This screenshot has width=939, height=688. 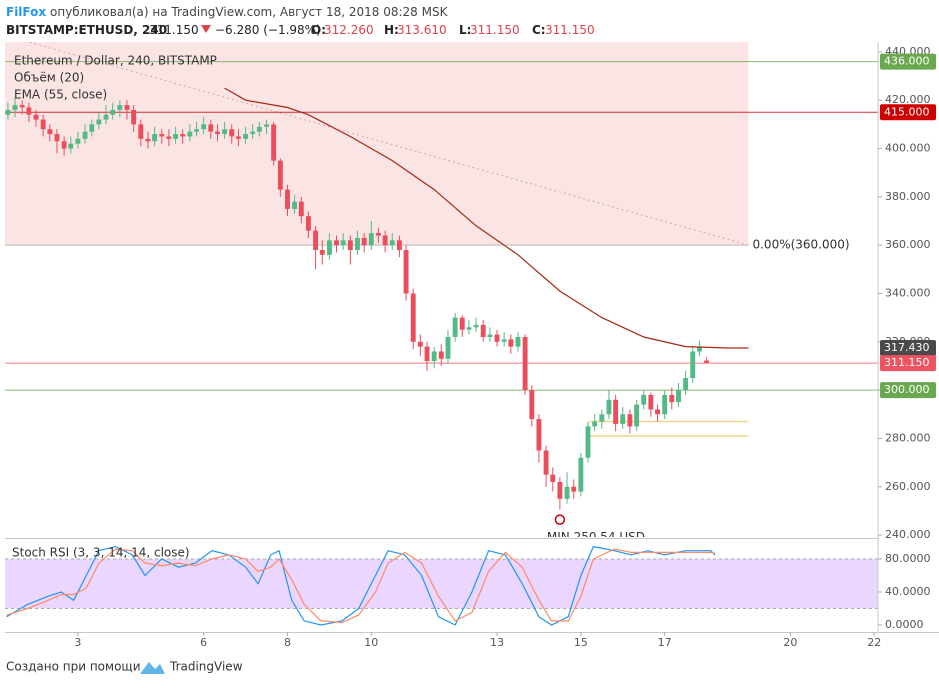 I want to click on x-tick-label: 22, so click(x=874, y=642).